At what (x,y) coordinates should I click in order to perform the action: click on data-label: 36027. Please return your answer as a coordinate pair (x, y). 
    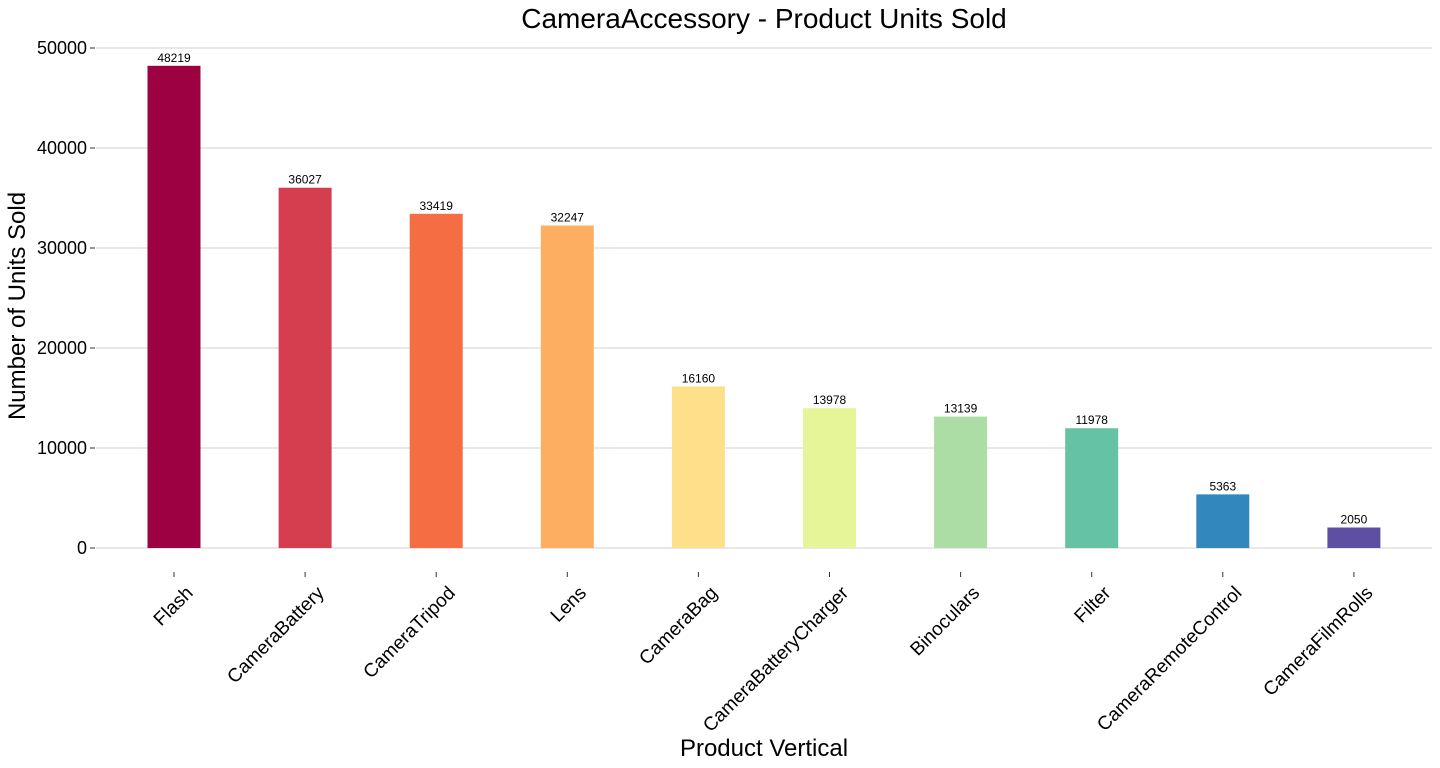
    Looking at the image, I should click on (305, 180).